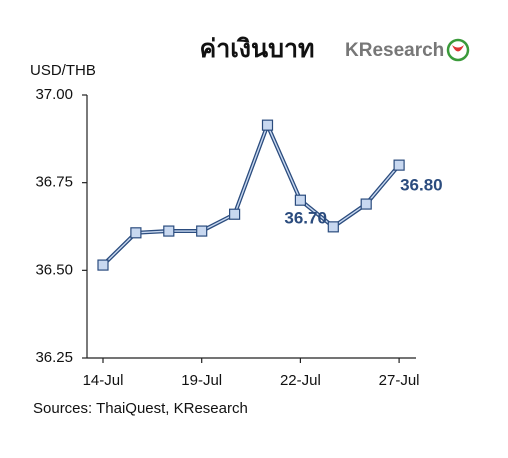 This screenshot has width=508, height=458. Describe the element at coordinates (300, 380) in the screenshot. I see `x-tick-label: 22-Jul` at that location.